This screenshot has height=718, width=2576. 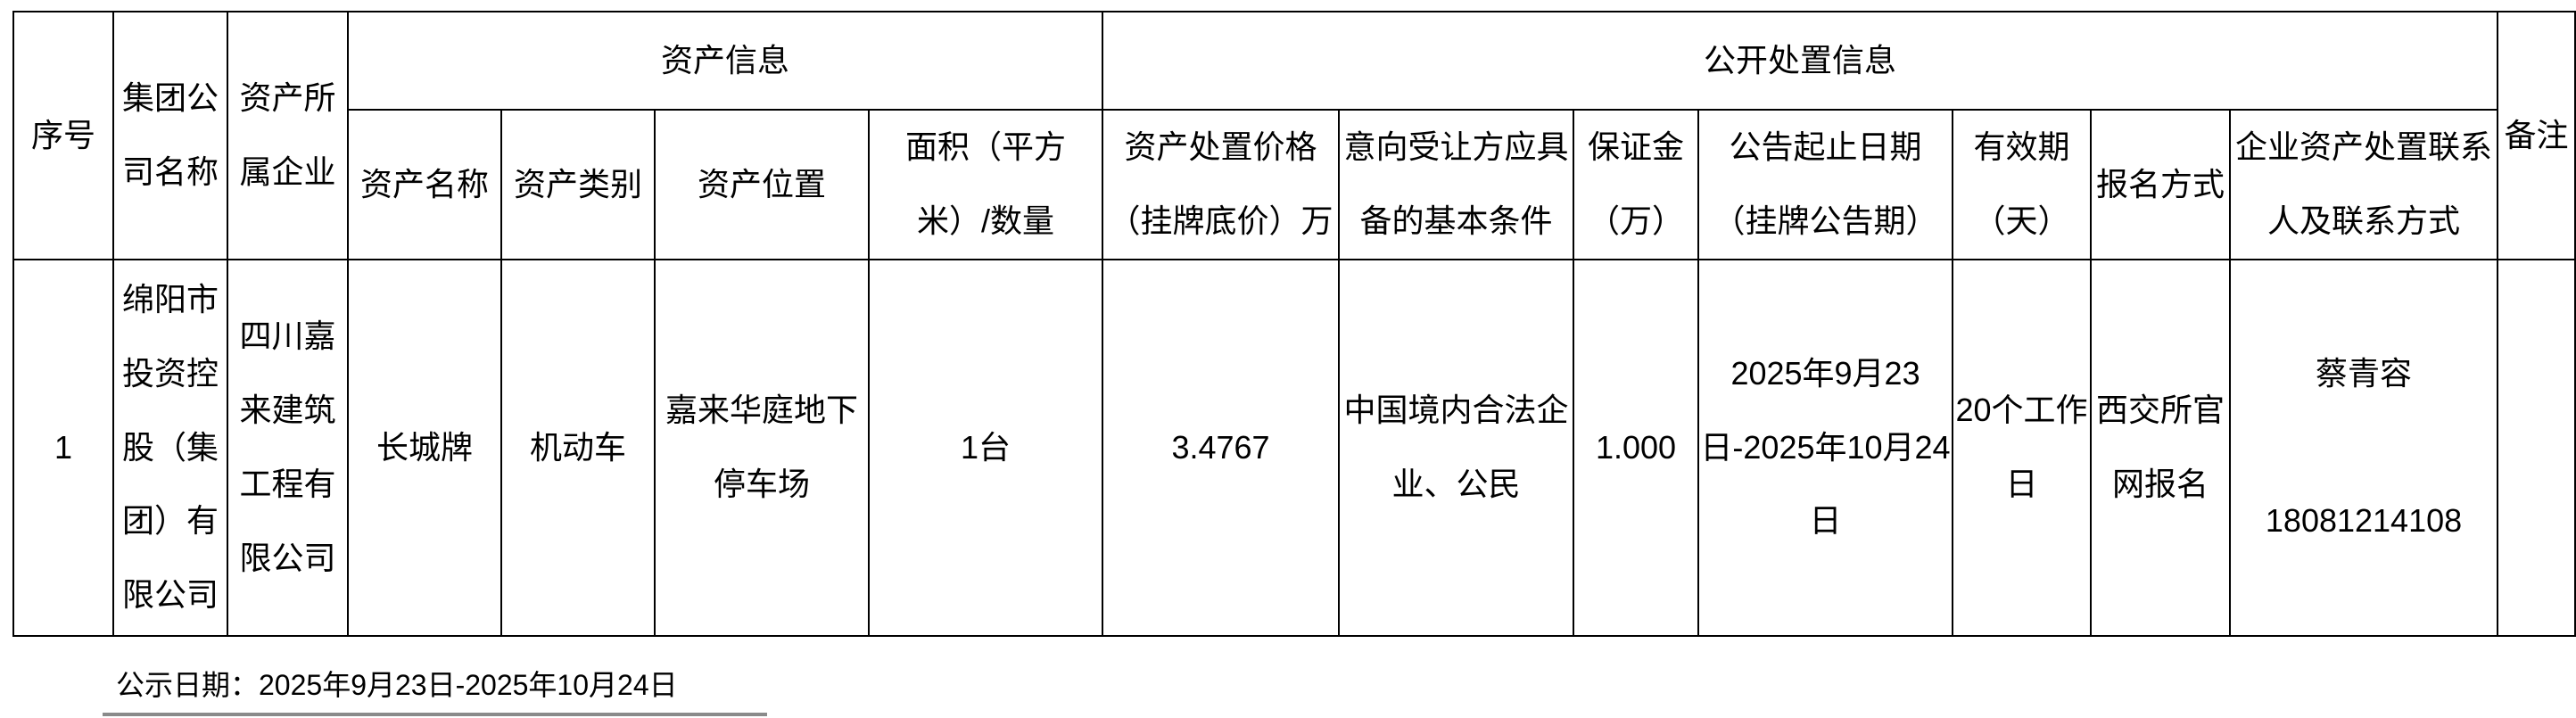 I want to click on header-contact: 企业资产处置联系人及联系方式, so click(x=2364, y=184).